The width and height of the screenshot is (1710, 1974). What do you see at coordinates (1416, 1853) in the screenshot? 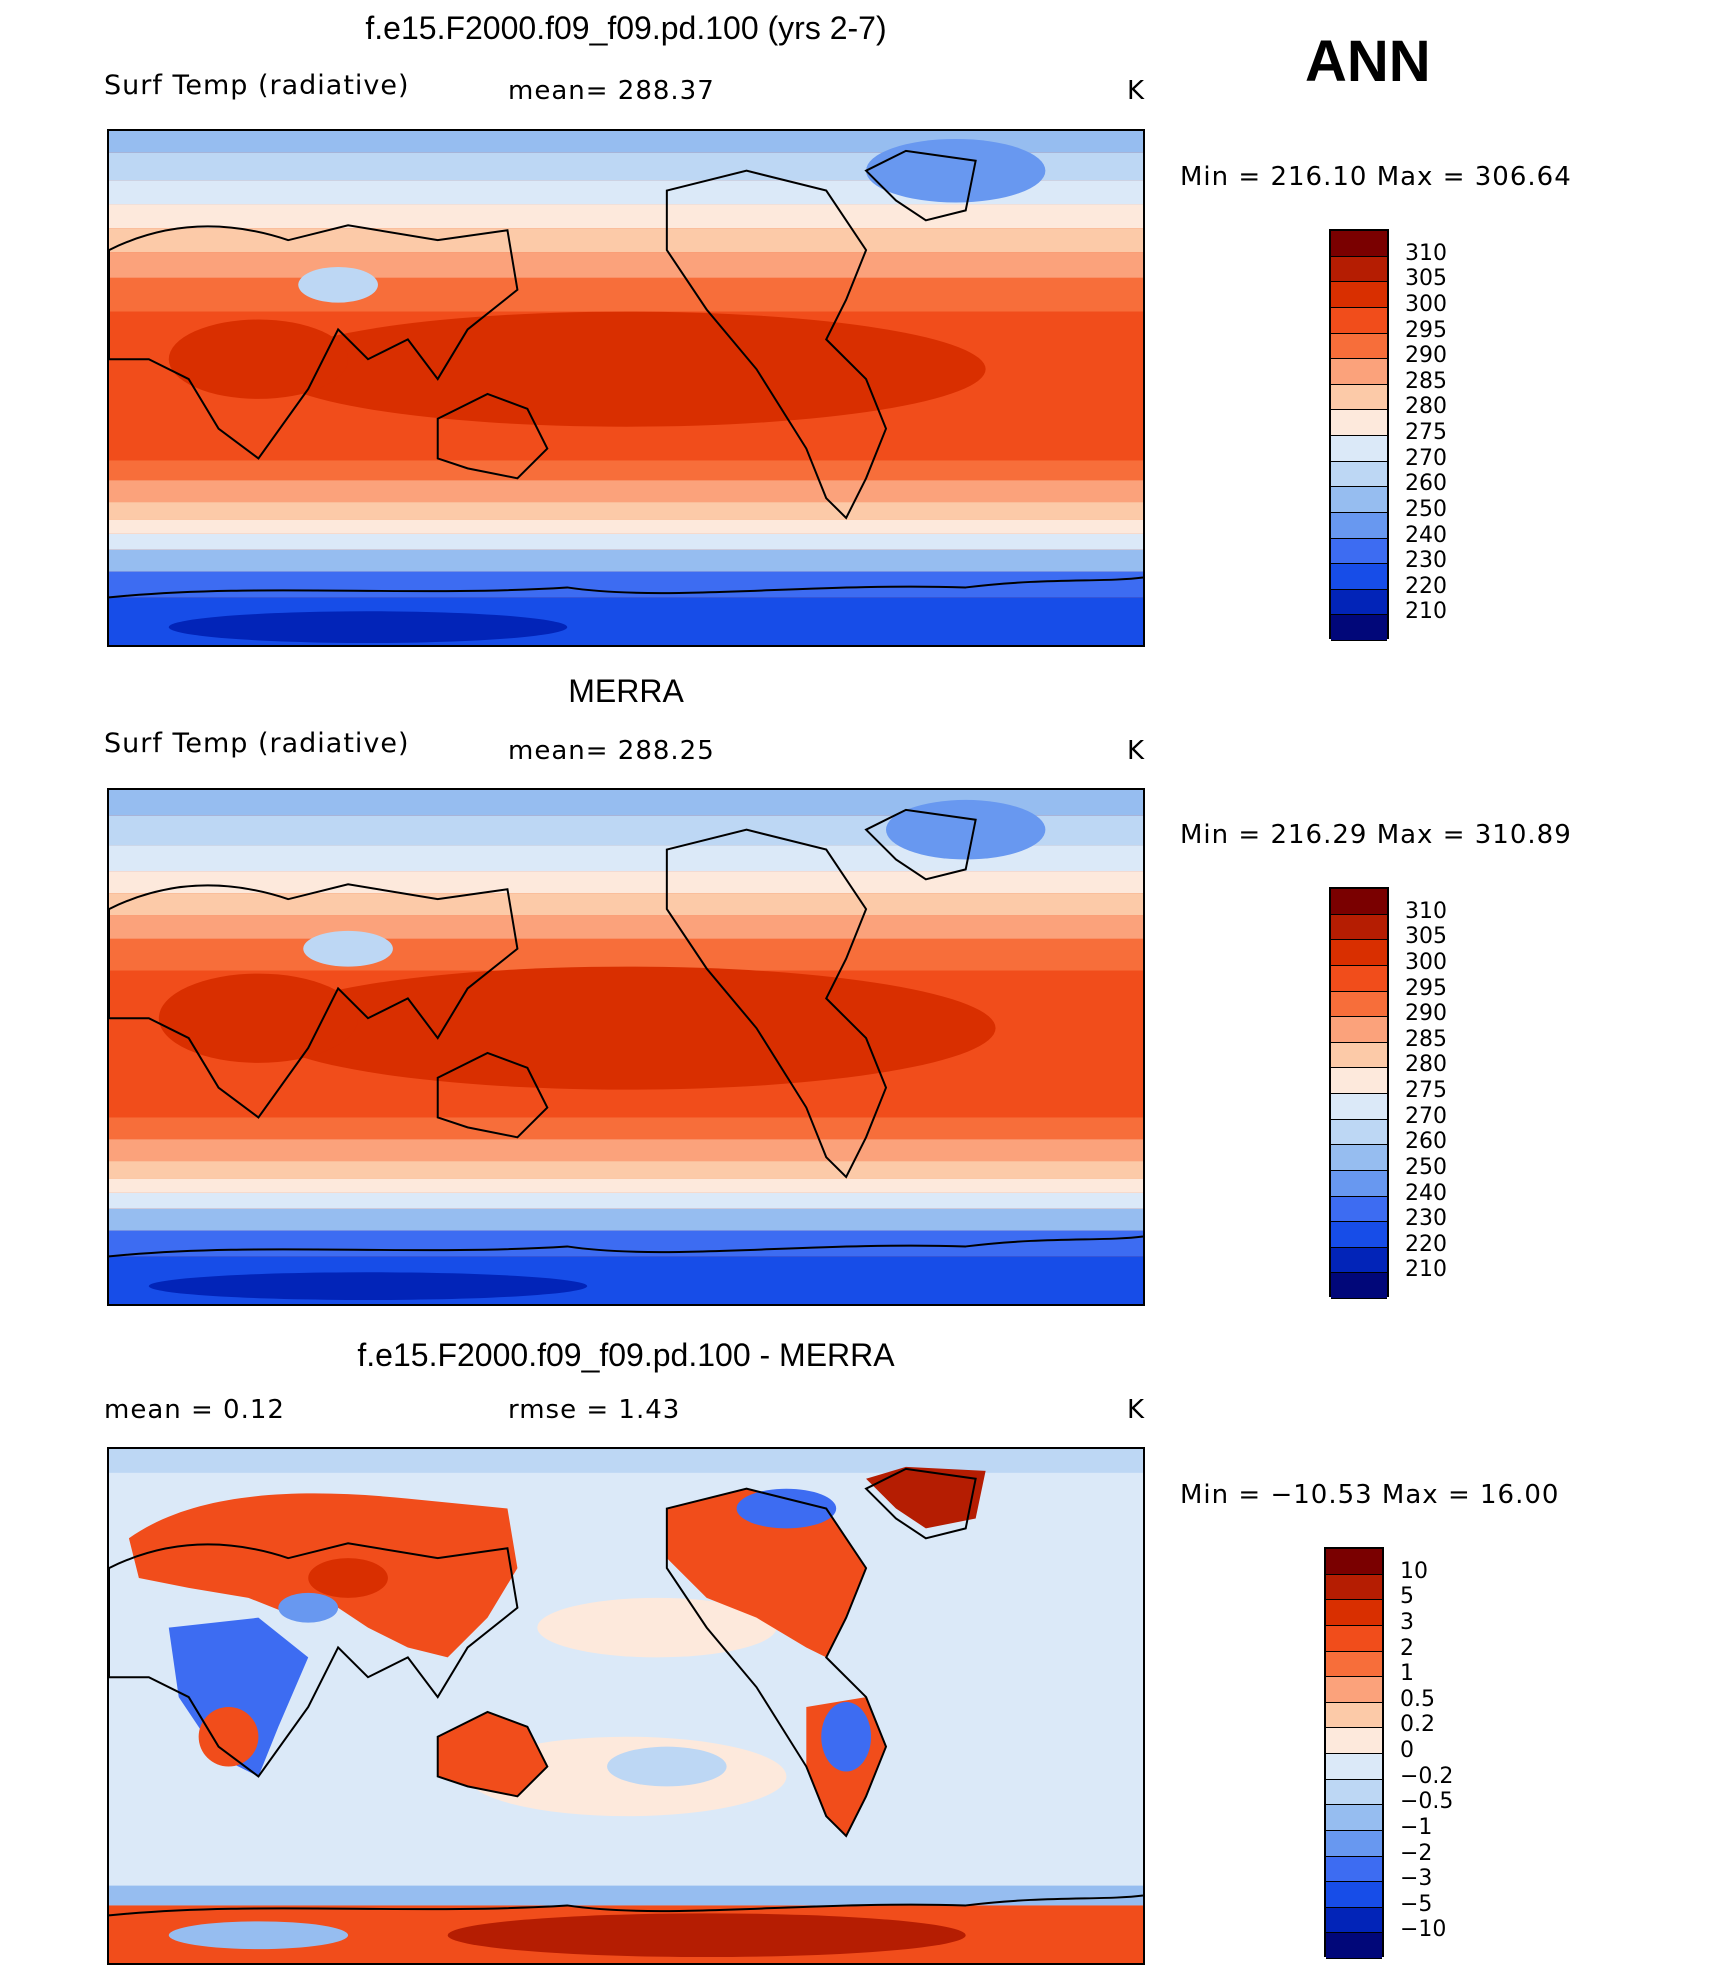
I see `panel3-colorbar-tick-label: −2` at bounding box center [1416, 1853].